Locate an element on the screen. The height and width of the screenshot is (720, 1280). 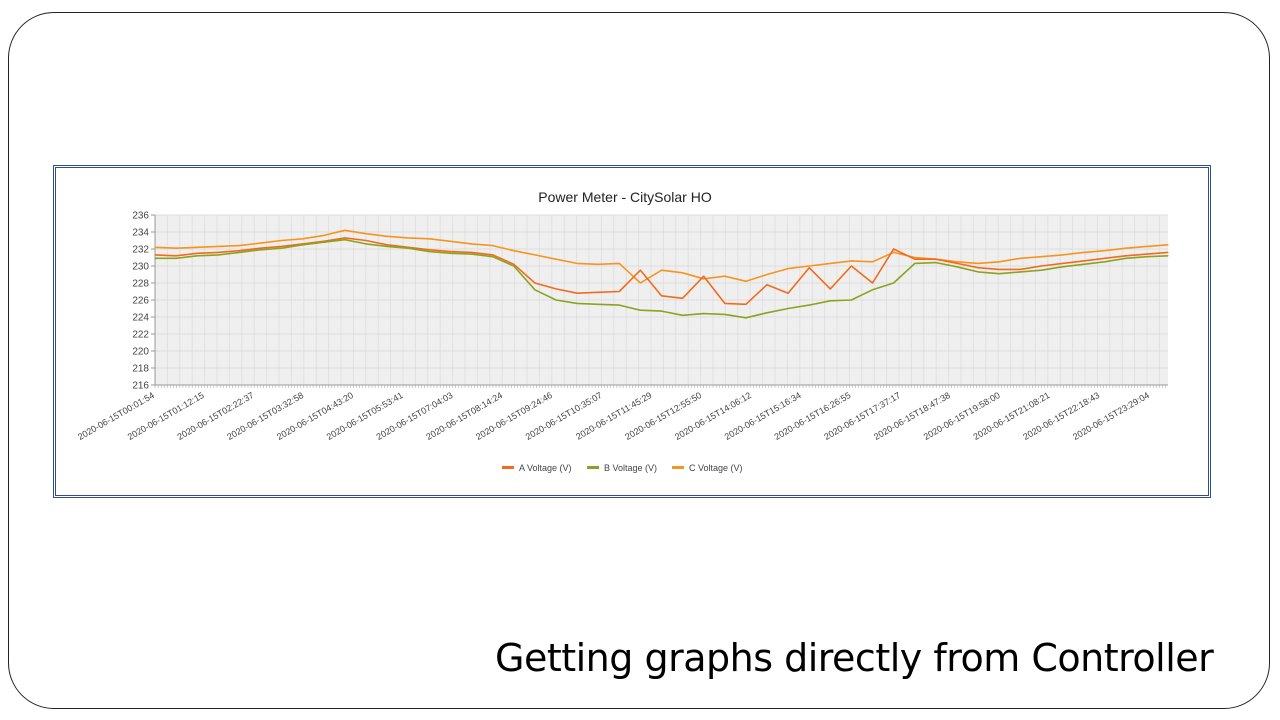
slide-caption: Getting graphs directly from Controller is located at coordinates (854, 658).